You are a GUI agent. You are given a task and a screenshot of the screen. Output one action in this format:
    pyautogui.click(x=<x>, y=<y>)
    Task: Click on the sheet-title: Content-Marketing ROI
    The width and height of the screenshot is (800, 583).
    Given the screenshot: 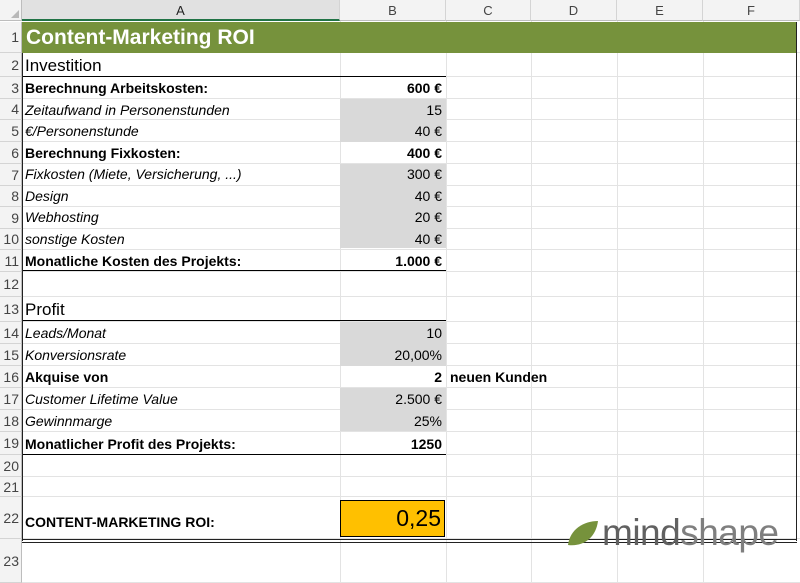 What is the action you would take?
    pyautogui.click(x=140, y=37)
    